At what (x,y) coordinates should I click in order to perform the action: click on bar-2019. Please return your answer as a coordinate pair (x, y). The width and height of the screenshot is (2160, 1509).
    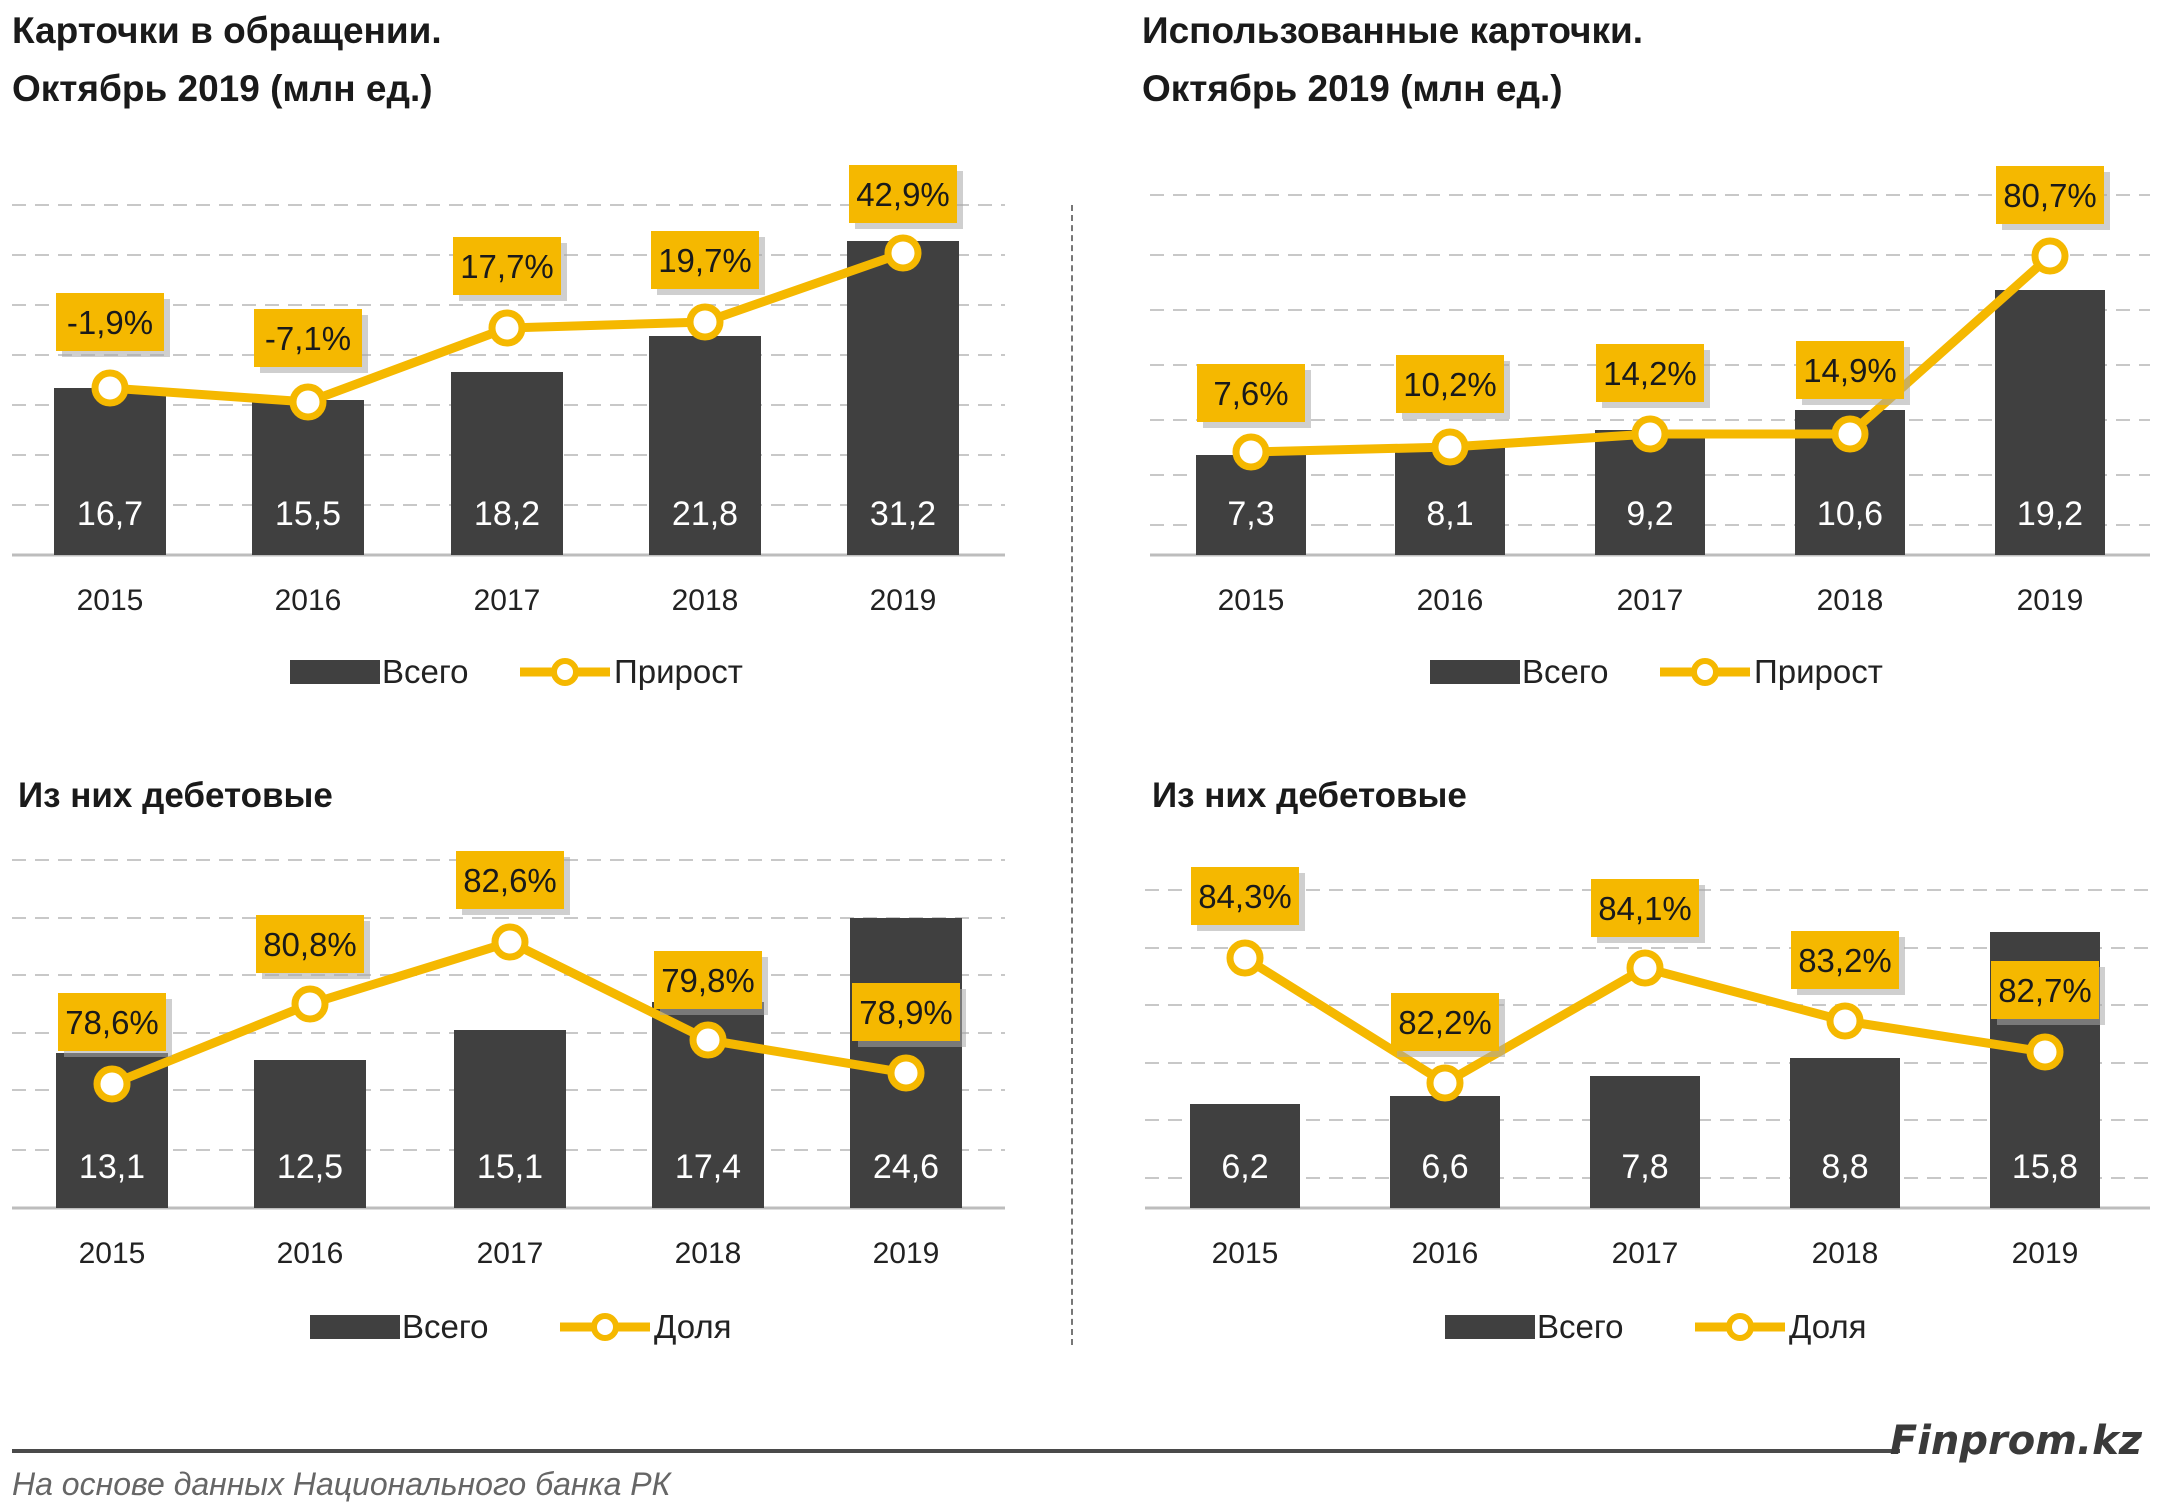
    Looking at the image, I should click on (903, 398).